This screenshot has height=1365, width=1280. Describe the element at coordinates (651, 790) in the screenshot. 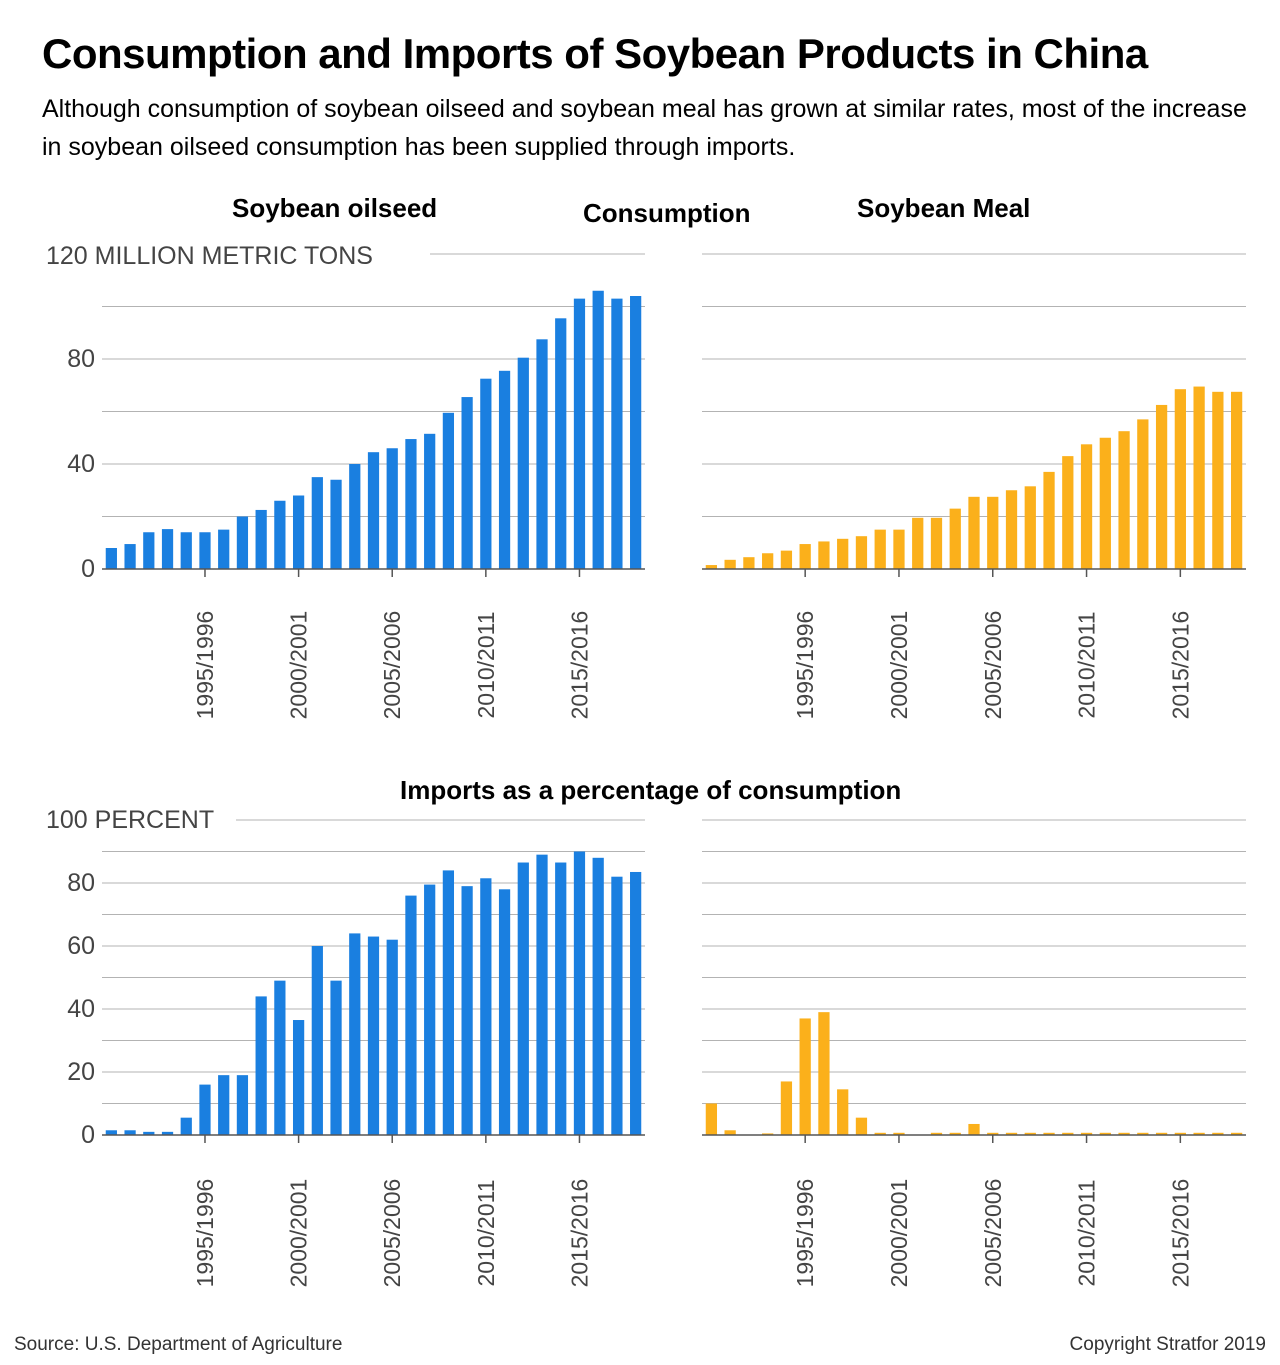

I see `imports-section-label: Imports as a percentage of consumption` at that location.